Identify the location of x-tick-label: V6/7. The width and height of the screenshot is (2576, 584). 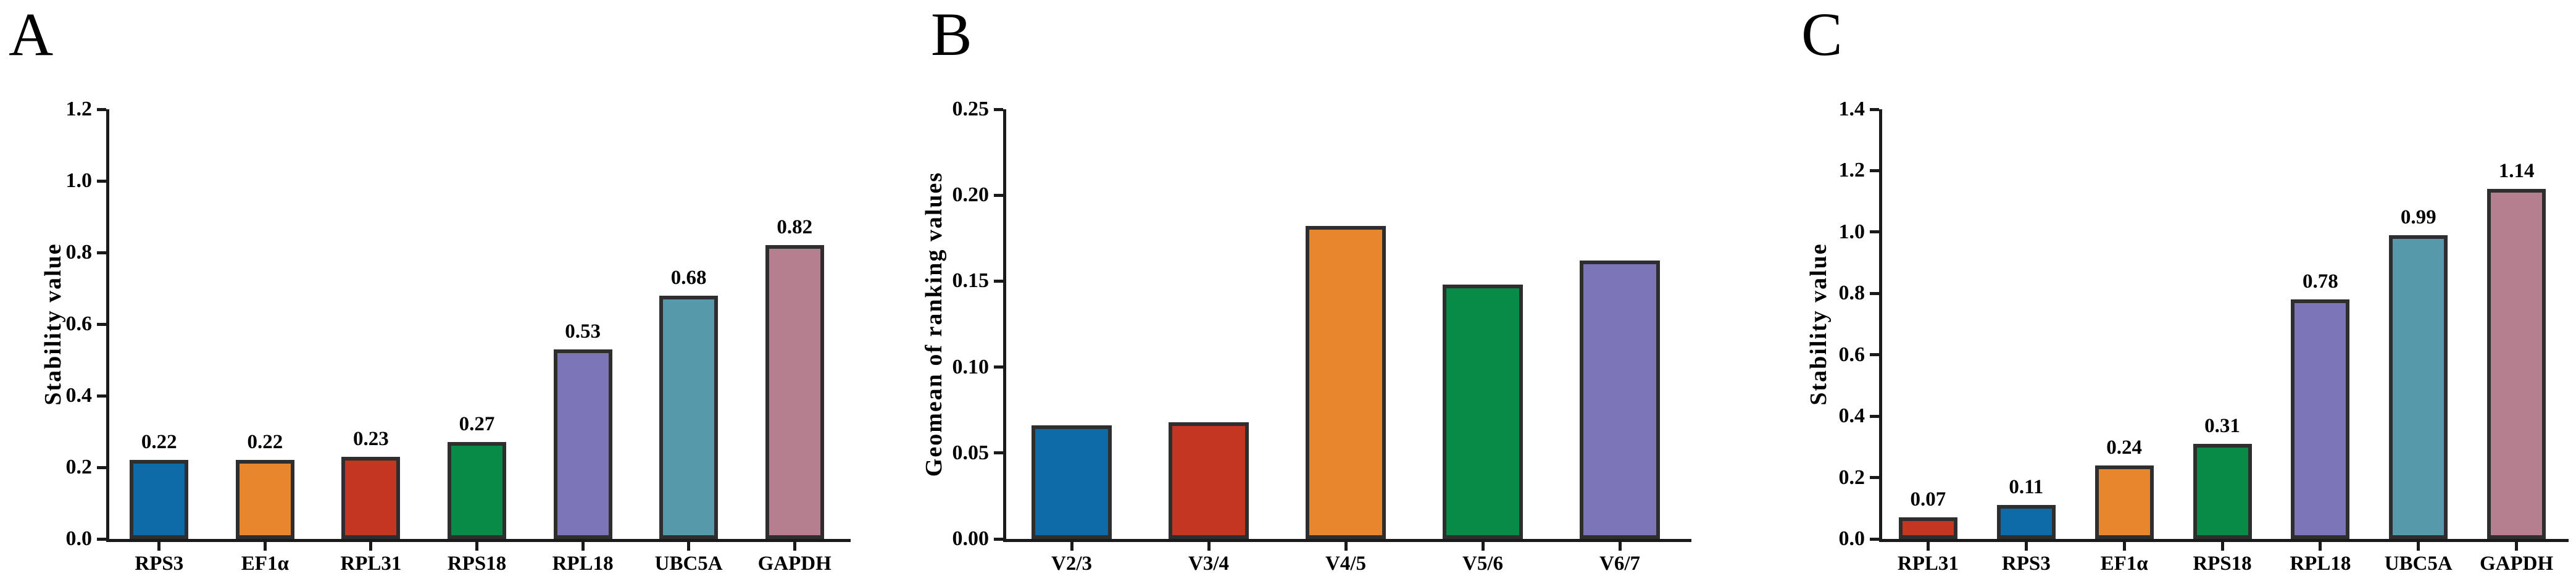
(1620, 564).